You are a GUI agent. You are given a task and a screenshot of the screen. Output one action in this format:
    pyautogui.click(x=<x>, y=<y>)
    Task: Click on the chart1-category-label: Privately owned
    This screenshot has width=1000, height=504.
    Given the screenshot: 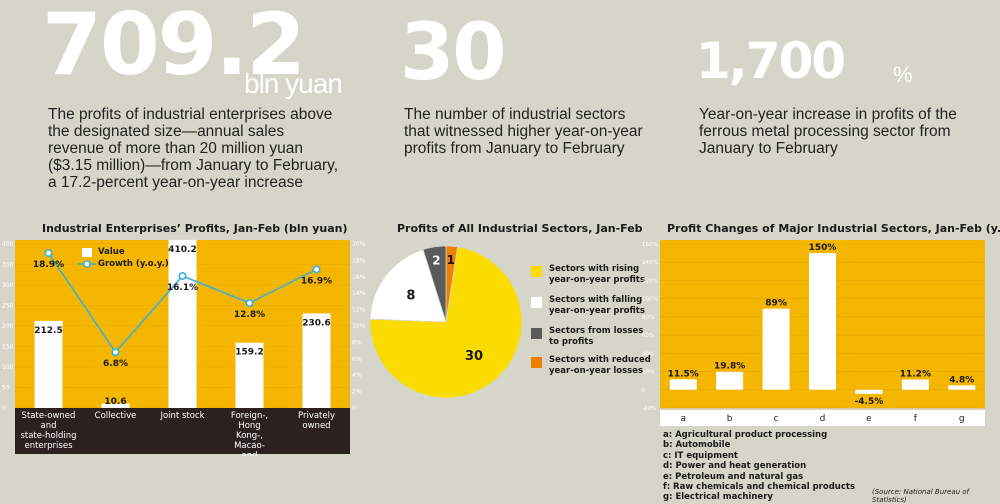 What is the action you would take?
    pyautogui.click(x=316, y=421)
    